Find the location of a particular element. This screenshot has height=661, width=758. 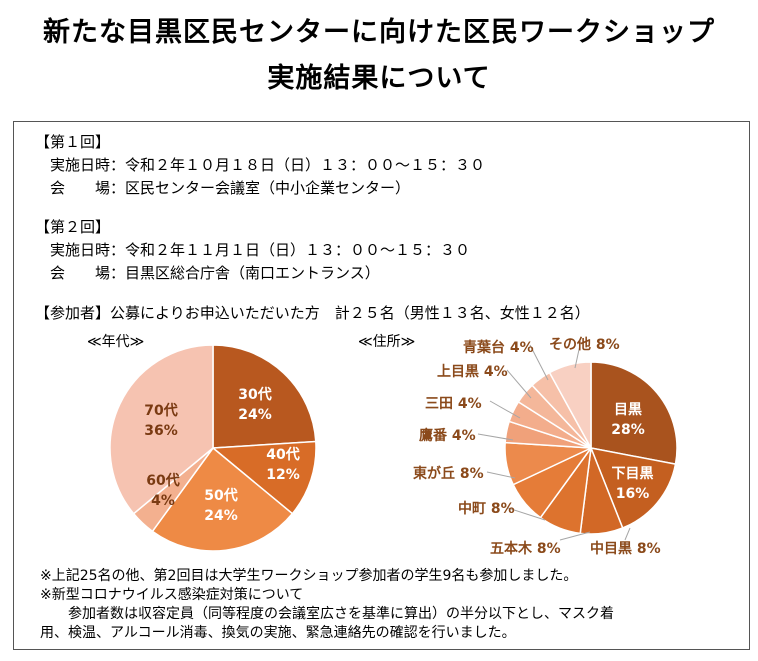

session2-date: 実施日時：令和２年１１月１日（日）１３：００～１５：３０ is located at coordinates (253, 250).